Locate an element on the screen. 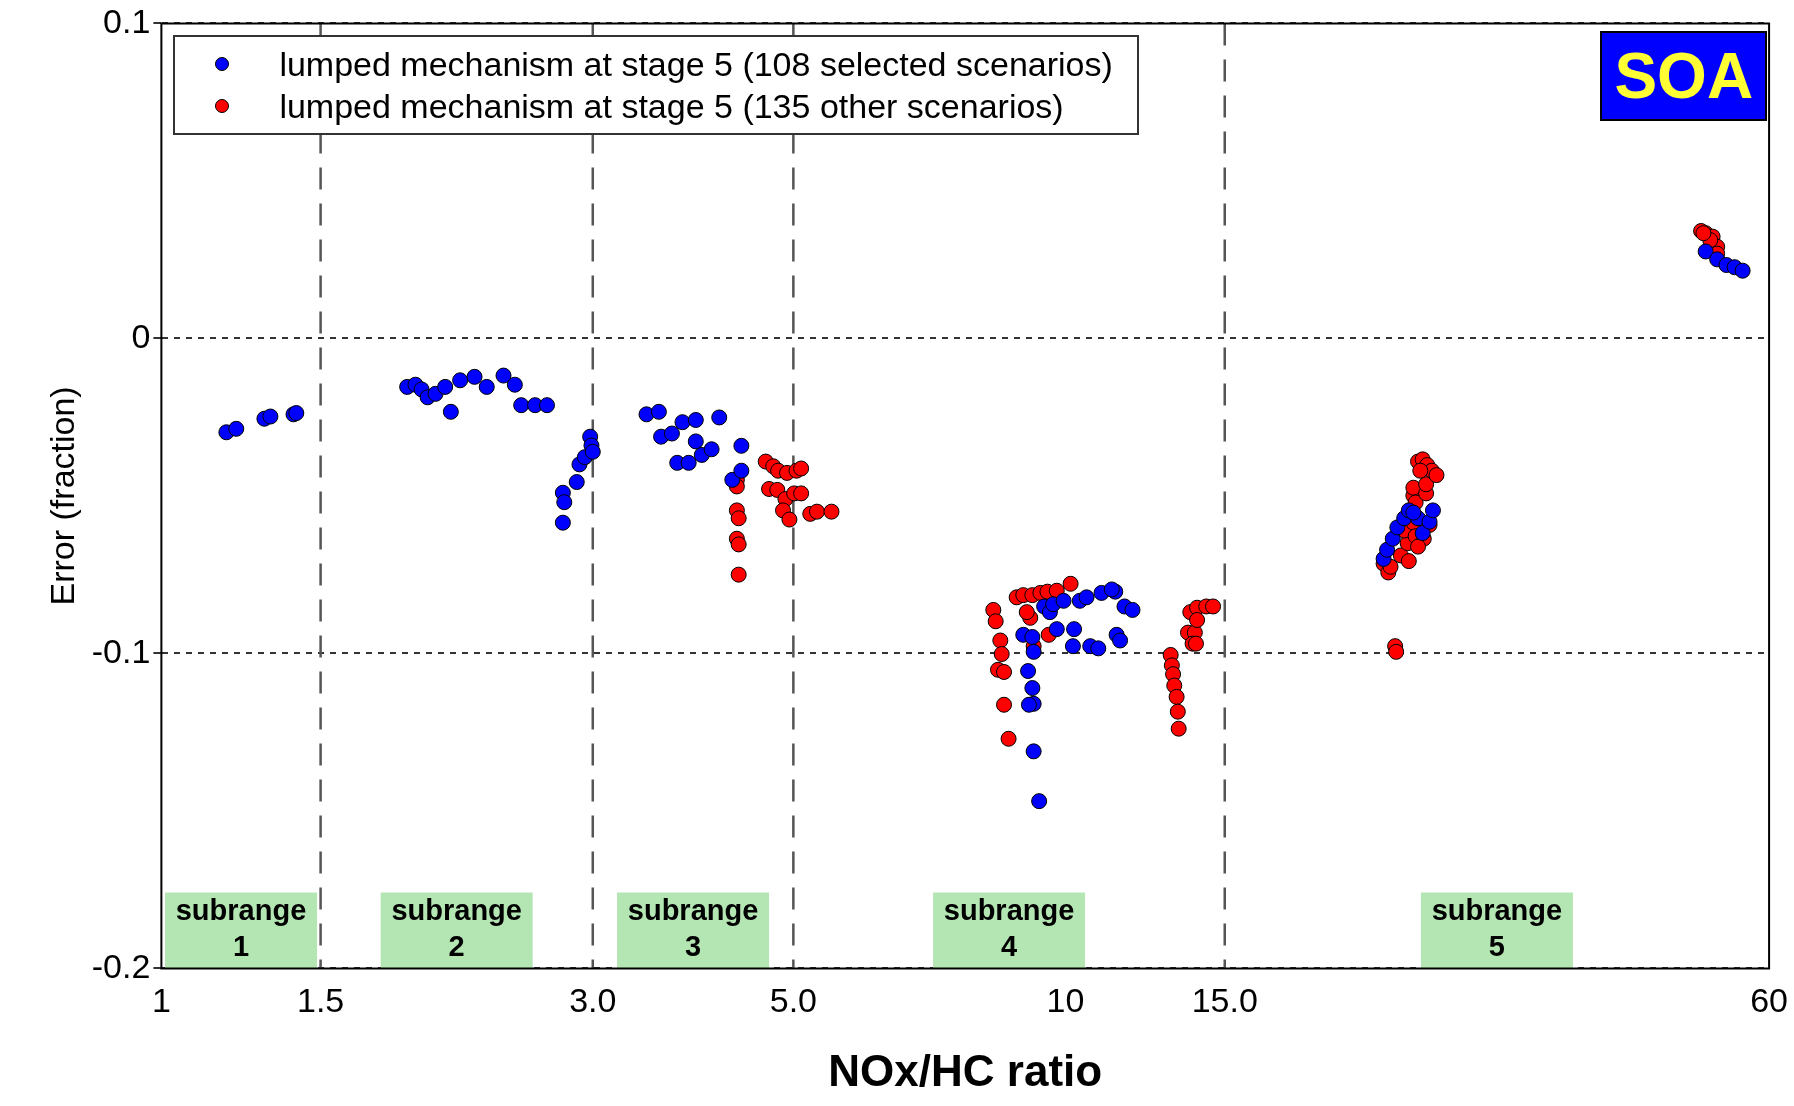  annotation: subrange 3 is located at coordinates (693, 928).